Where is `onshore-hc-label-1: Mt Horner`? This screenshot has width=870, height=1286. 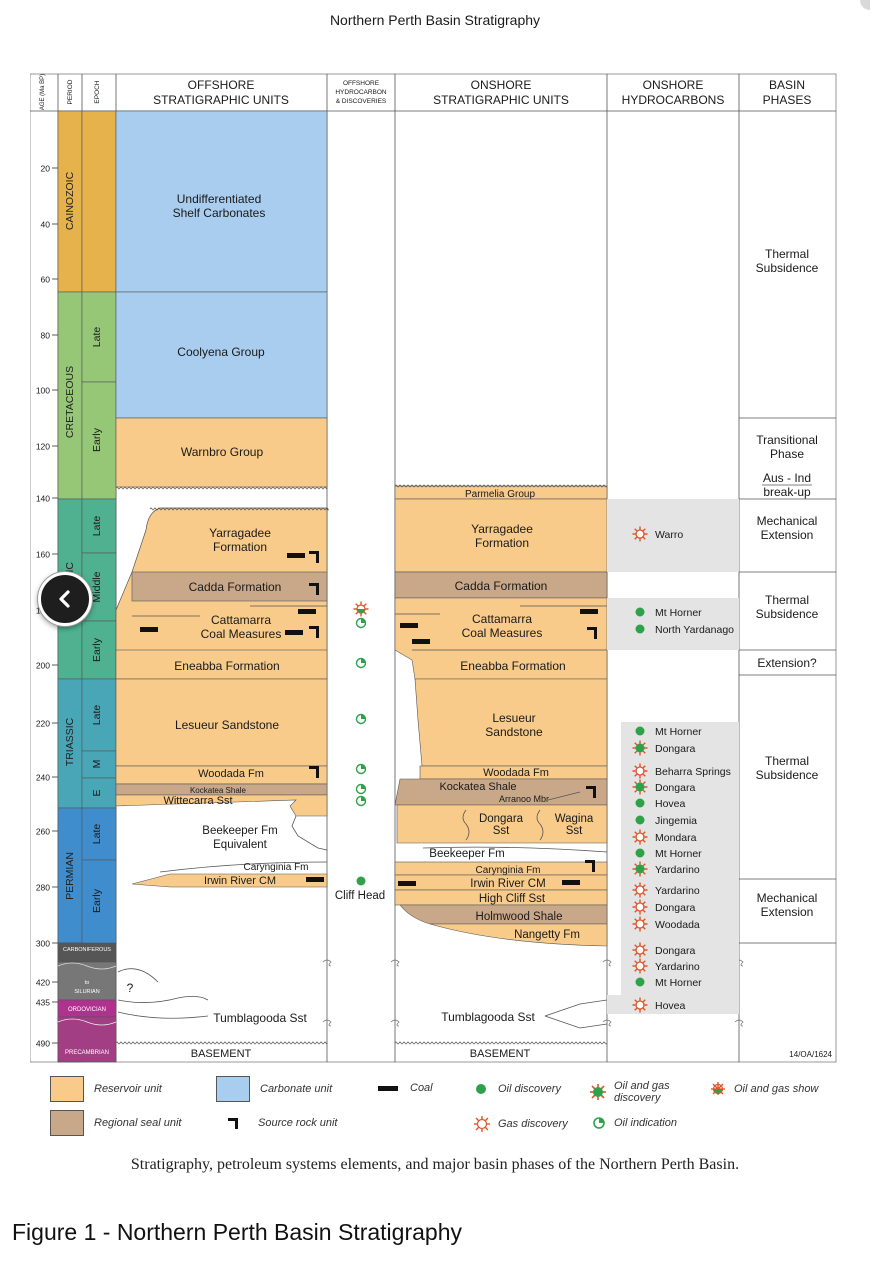
onshore-hc-label-1: Mt Horner is located at coordinates (678, 613).